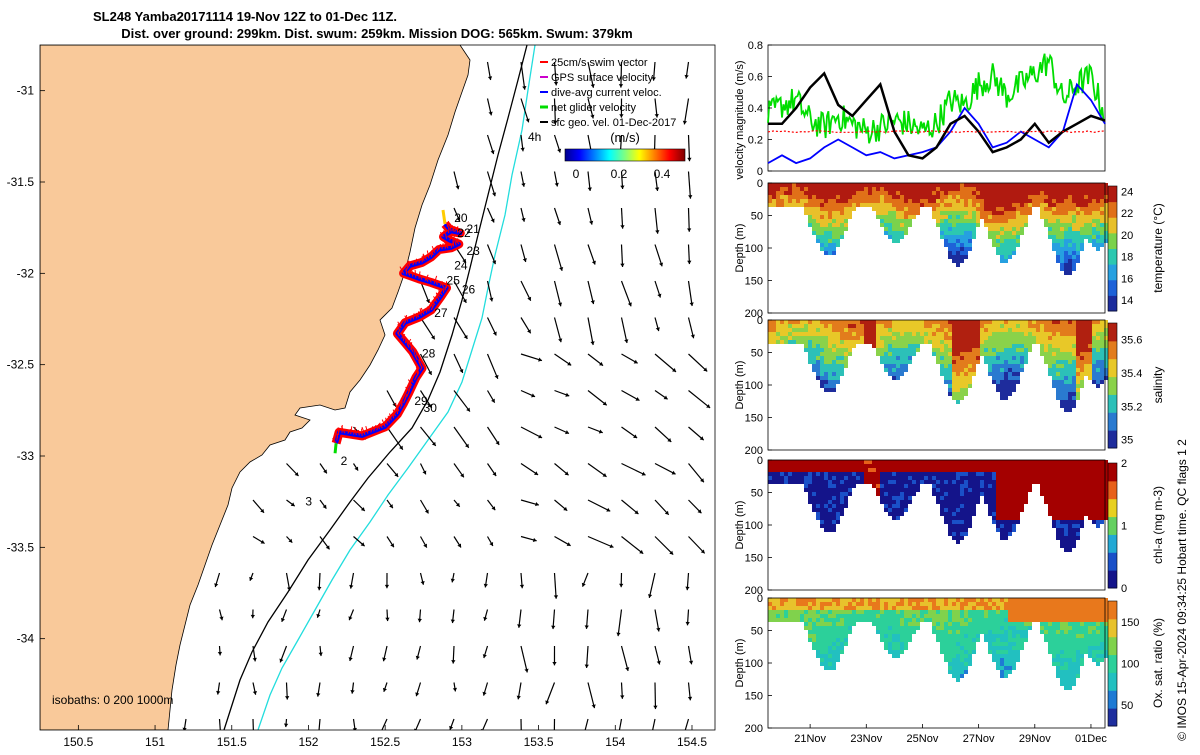  What do you see at coordinates (26, 456) in the screenshot?
I see `map-ytick-label: -33` at bounding box center [26, 456].